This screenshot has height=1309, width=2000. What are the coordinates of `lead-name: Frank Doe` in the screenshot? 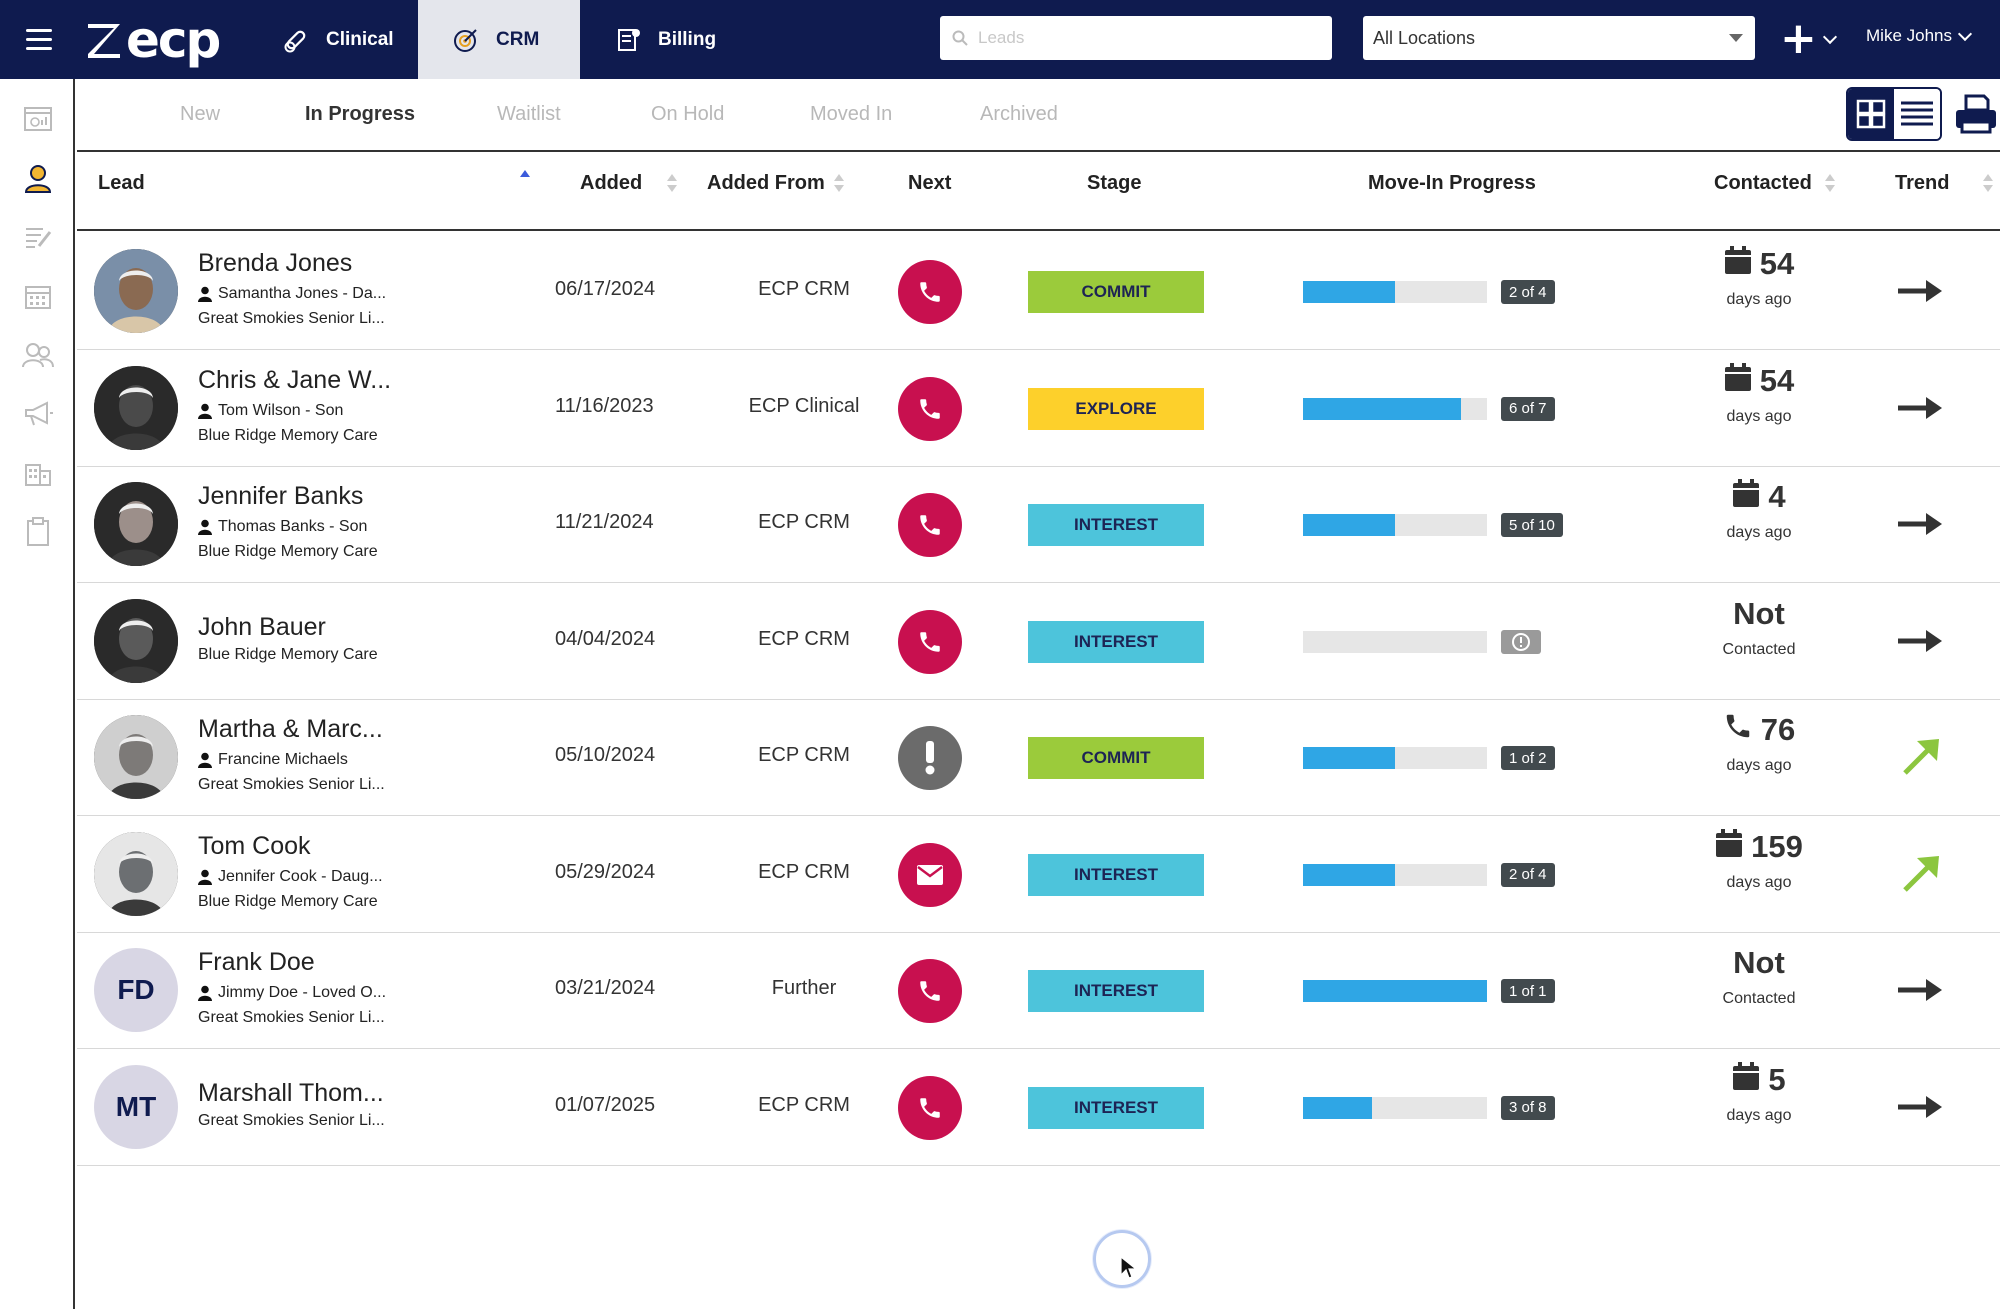 It's located at (256, 962).